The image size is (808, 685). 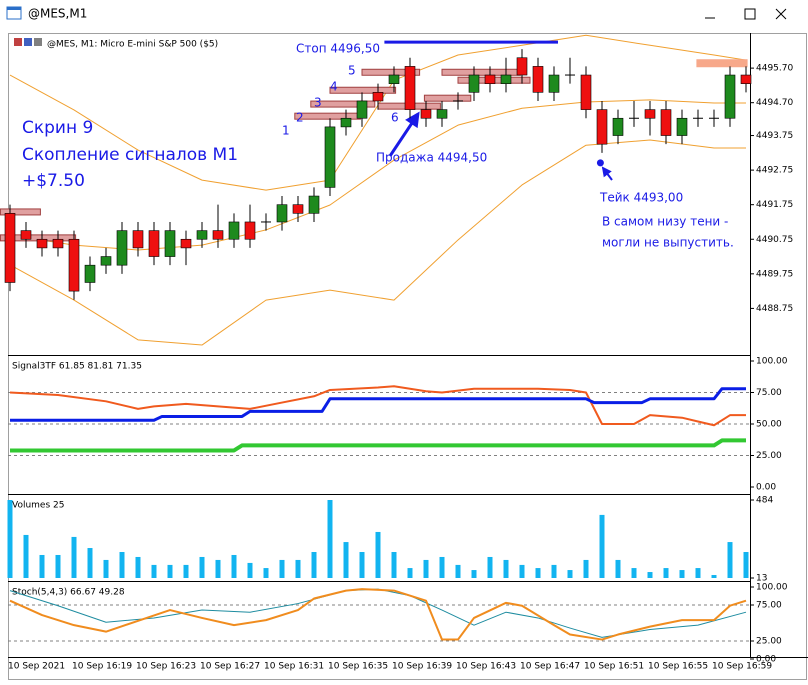 I want to click on sell-arrow, so click(x=404, y=134).